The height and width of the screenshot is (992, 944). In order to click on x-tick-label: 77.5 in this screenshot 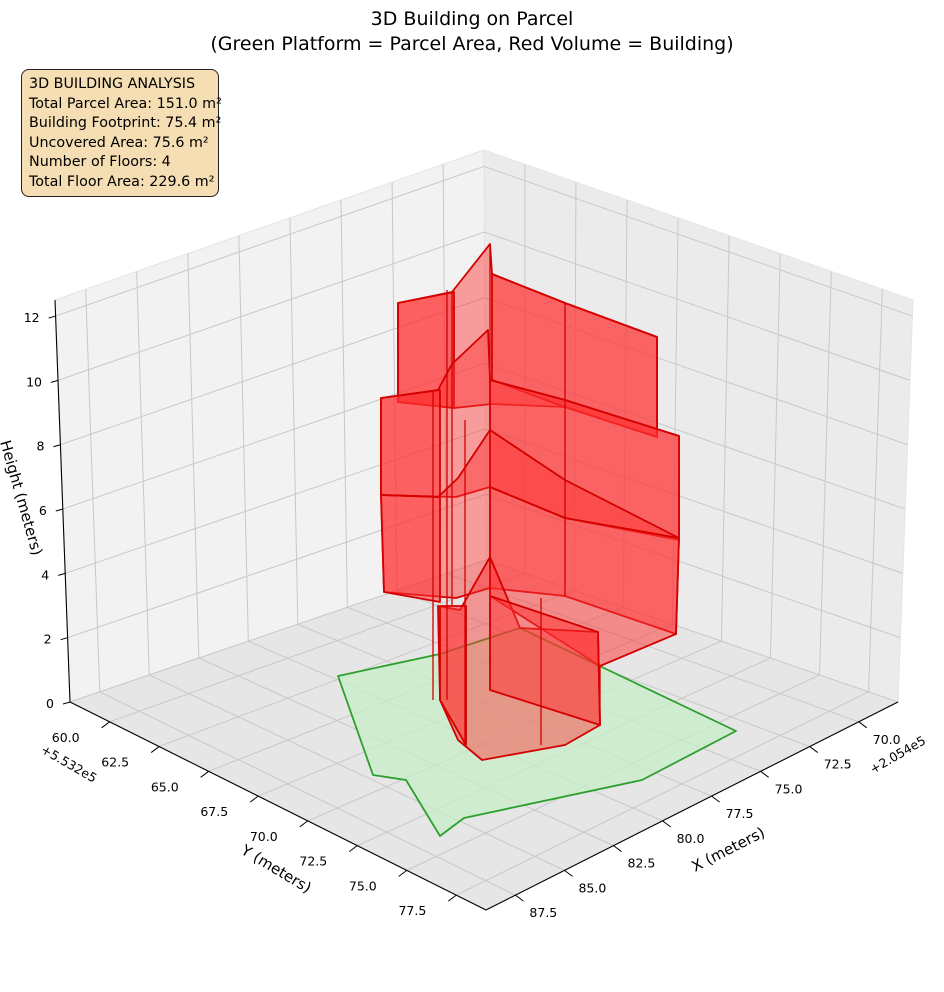, I will do `click(740, 813)`.